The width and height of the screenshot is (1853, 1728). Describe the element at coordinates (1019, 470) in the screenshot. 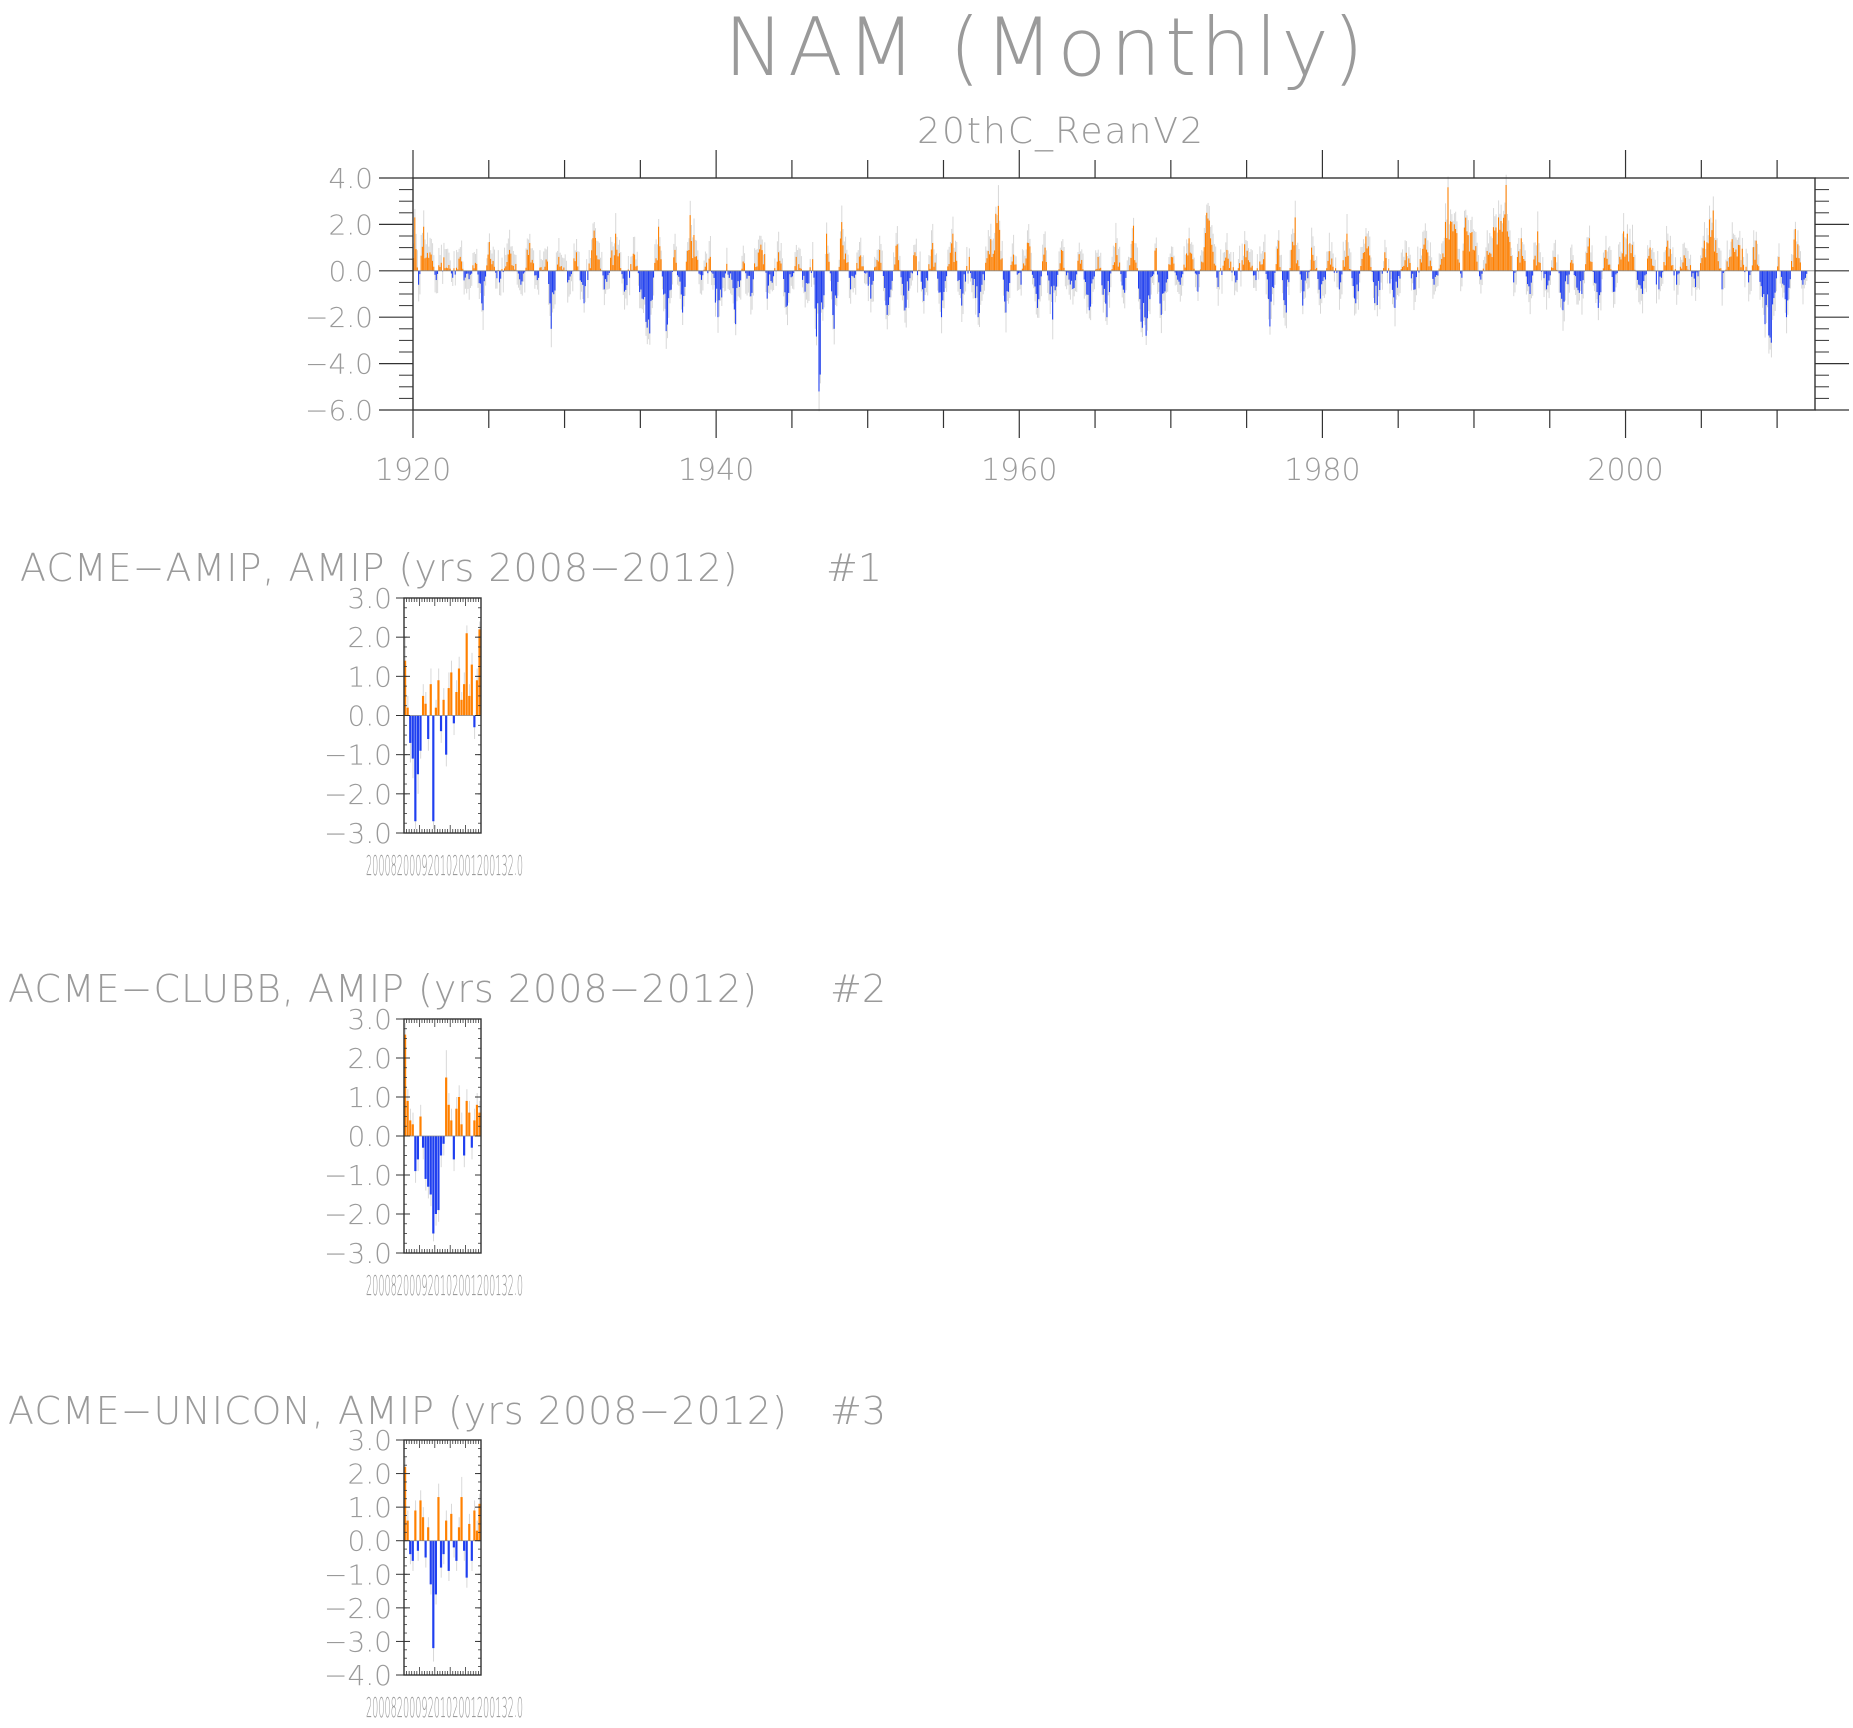

I see `x-tick-label: 1960` at that location.